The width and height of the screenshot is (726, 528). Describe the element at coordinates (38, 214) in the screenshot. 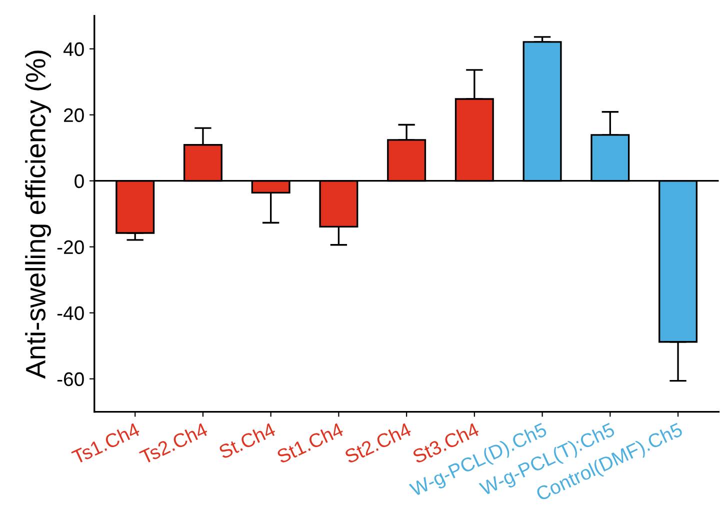

I see `y-axis-title: Anti-swelling efficiency (%)` at that location.